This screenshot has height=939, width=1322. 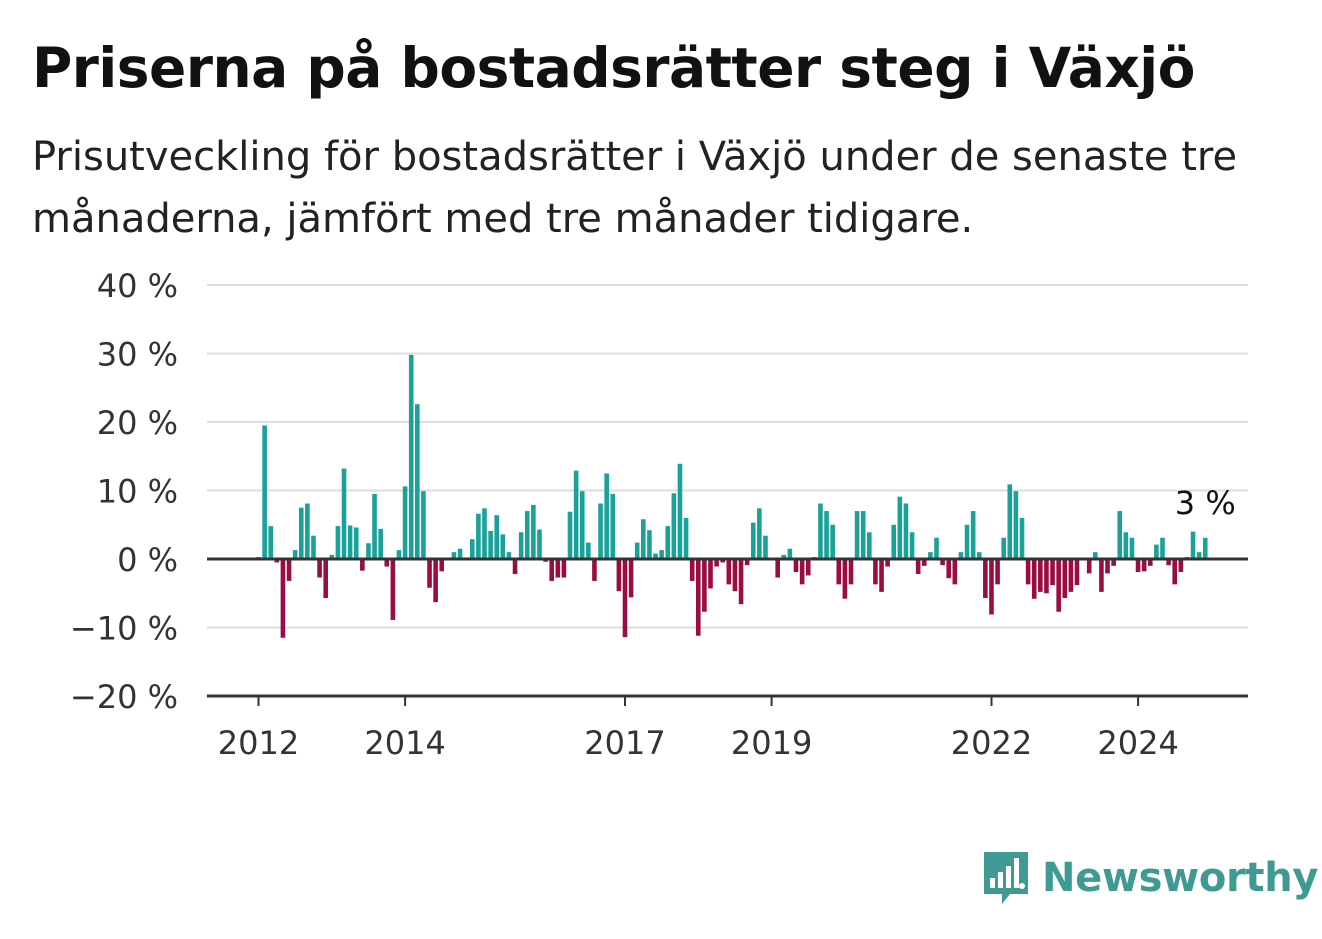 What do you see at coordinates (137, 286) in the screenshot?
I see `y-tick-label: 40 %` at bounding box center [137, 286].